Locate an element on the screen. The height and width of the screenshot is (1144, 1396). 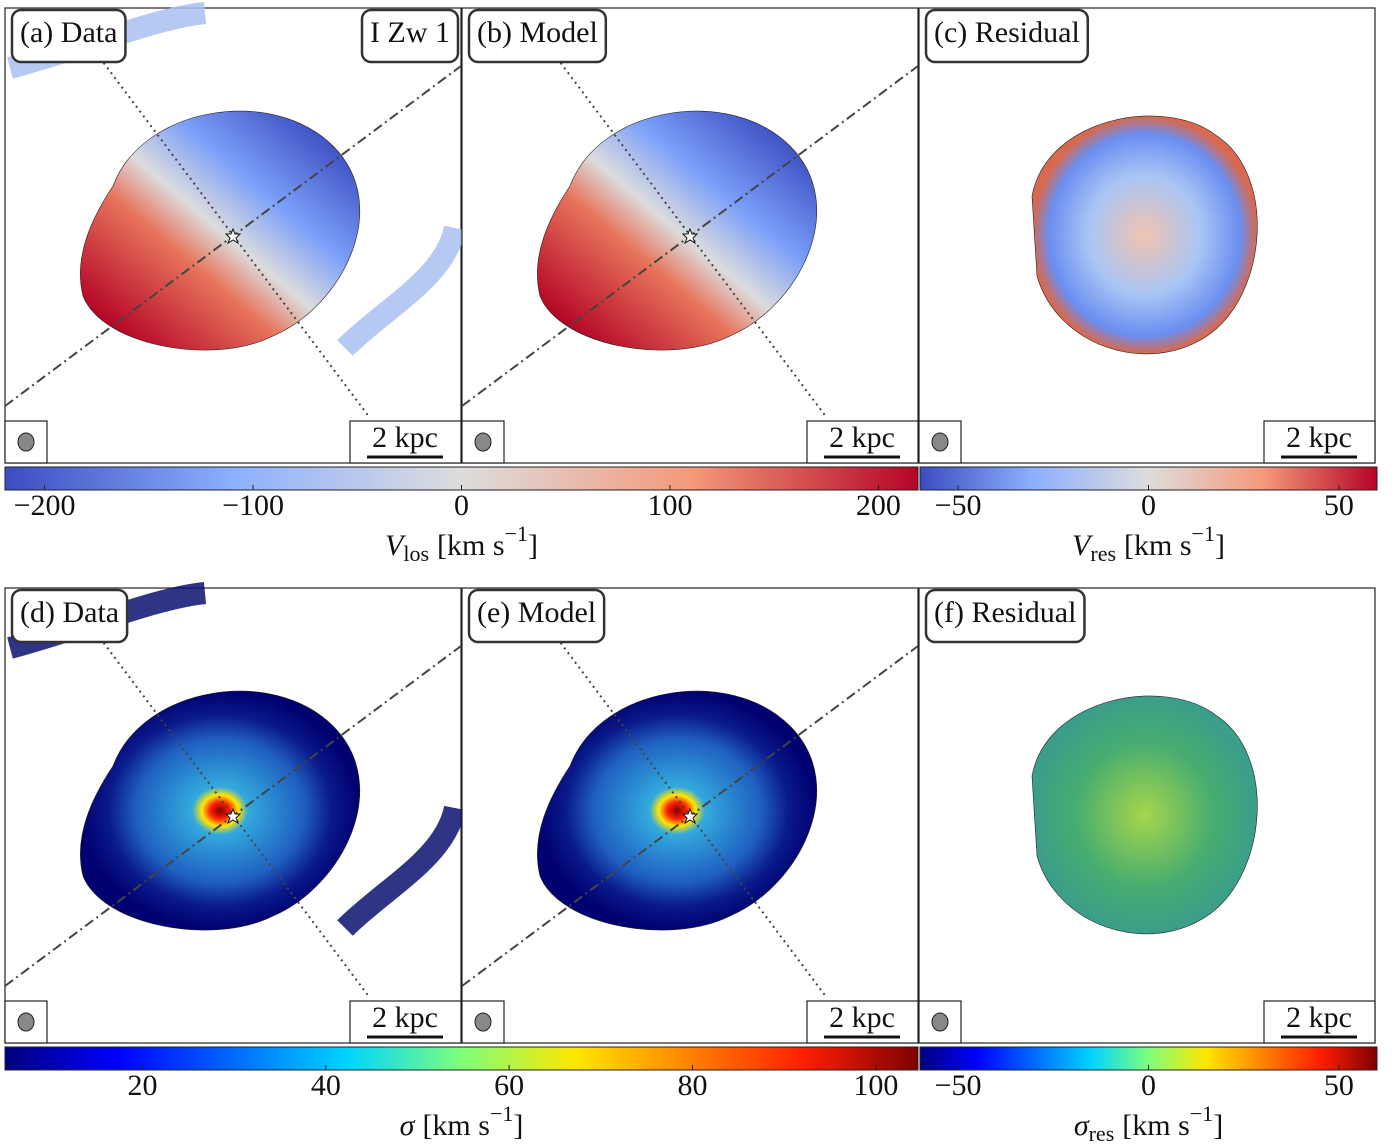
colorbar-tick-label: 40 is located at coordinates (326, 1085).